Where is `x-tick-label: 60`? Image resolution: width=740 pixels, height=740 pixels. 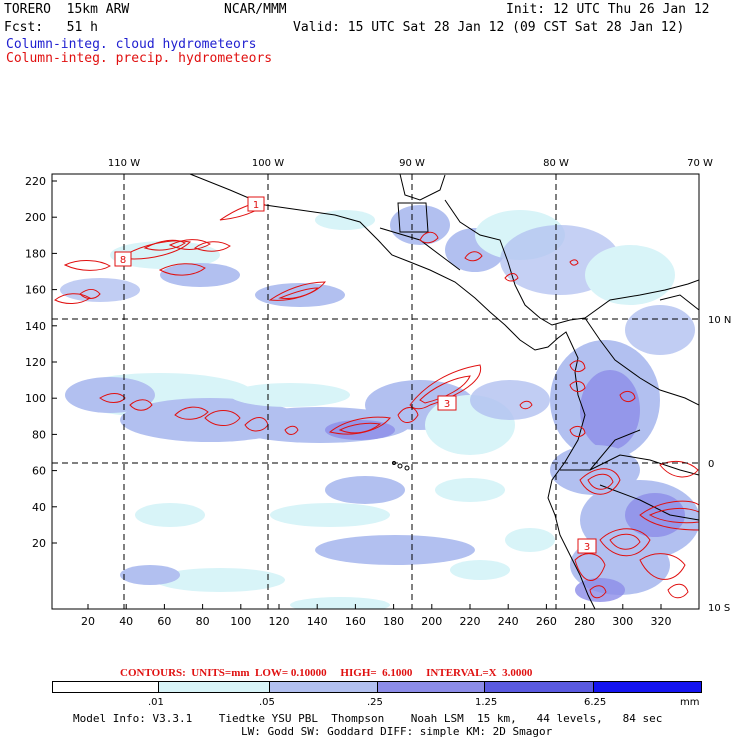 x-tick-label: 60 is located at coordinates (164, 621).